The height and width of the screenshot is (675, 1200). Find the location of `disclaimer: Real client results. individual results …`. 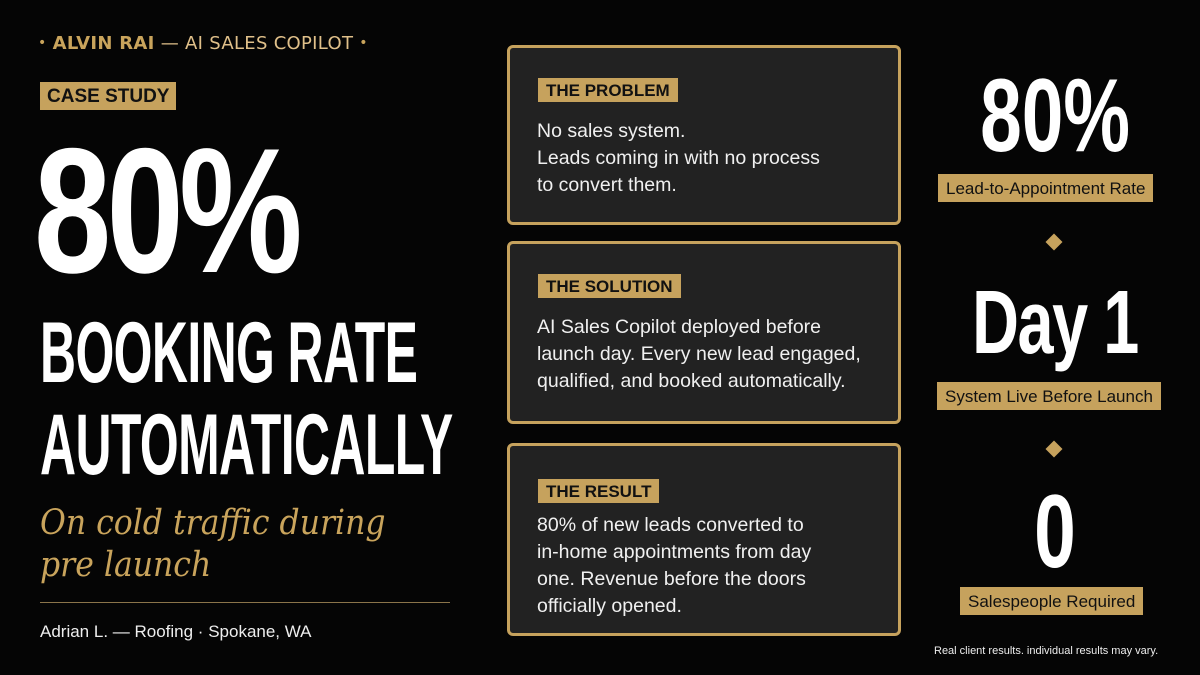

disclaimer: Real client results. individual results … is located at coordinates (1046, 651).